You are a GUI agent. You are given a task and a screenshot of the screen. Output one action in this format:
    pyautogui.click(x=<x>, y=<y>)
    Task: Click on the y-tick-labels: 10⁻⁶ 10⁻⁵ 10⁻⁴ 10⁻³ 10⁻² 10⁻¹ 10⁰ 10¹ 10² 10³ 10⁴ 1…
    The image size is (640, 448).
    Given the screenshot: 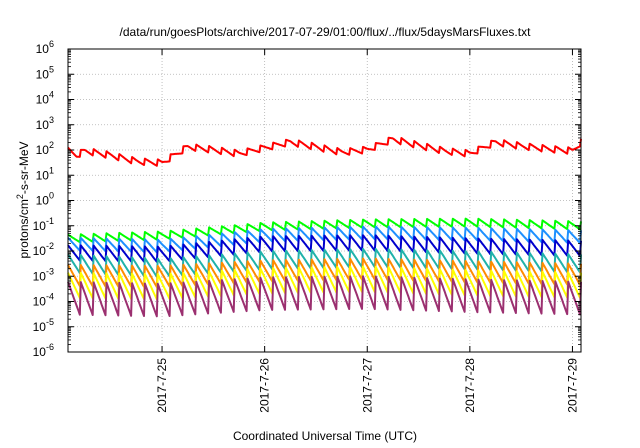 What is the action you would take?
    pyautogui.click(x=43, y=199)
    